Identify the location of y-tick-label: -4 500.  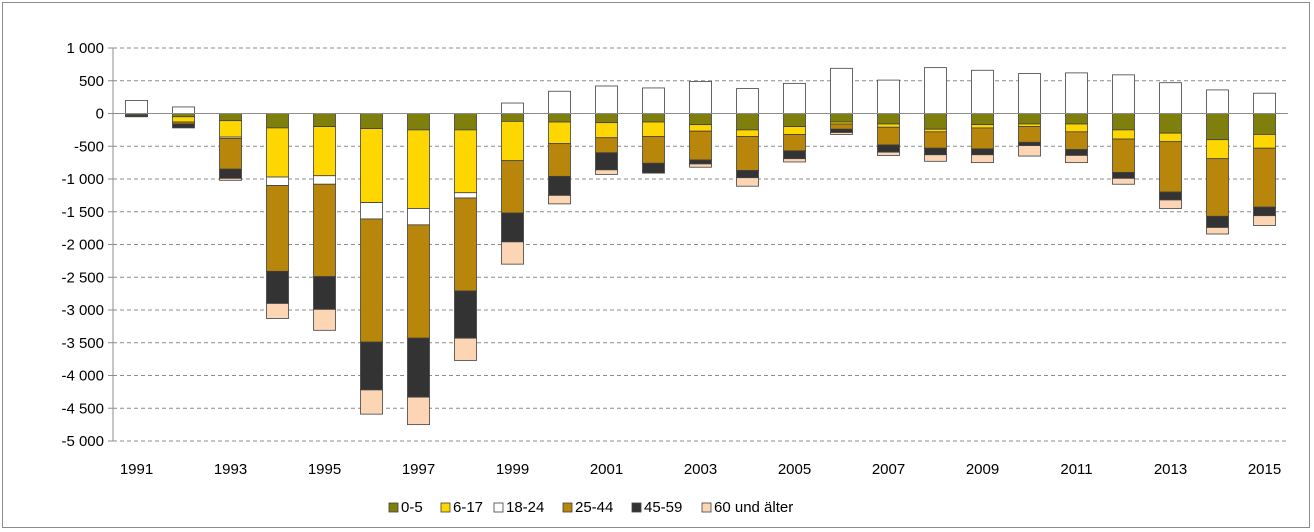
(82, 408).